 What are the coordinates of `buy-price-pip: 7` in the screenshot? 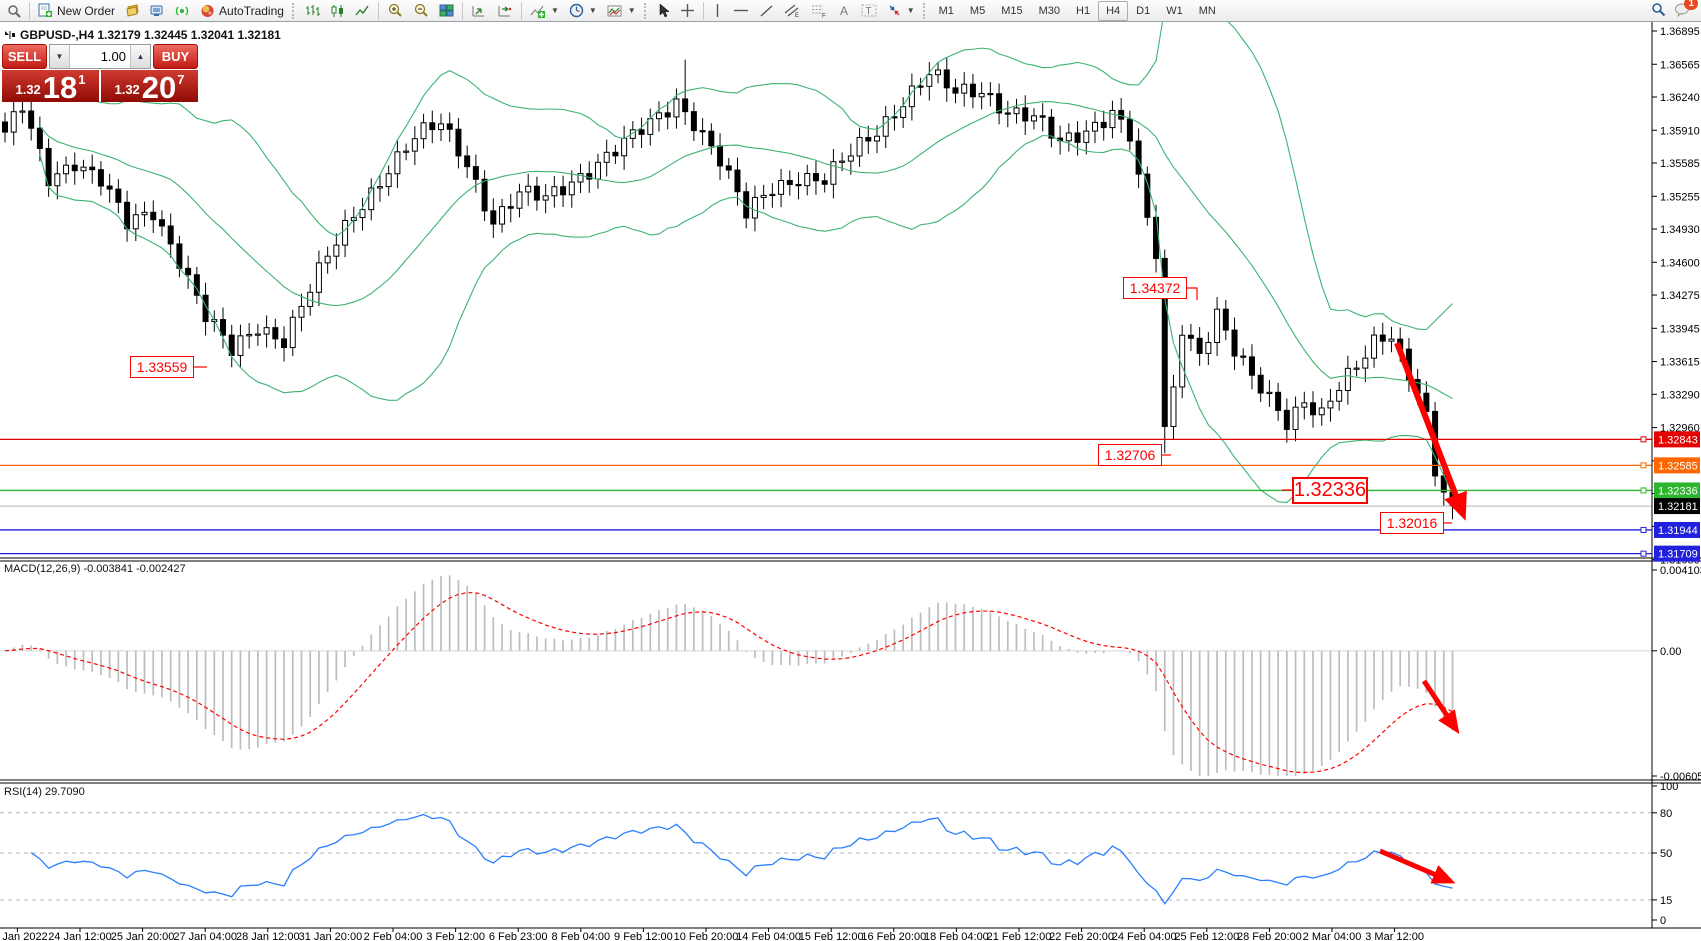 It's located at (181, 79).